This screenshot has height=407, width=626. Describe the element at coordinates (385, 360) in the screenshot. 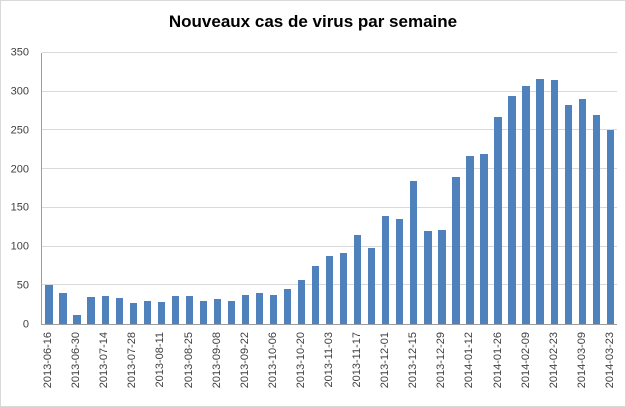

I see `x-tick-label: 2013-12-01` at that location.